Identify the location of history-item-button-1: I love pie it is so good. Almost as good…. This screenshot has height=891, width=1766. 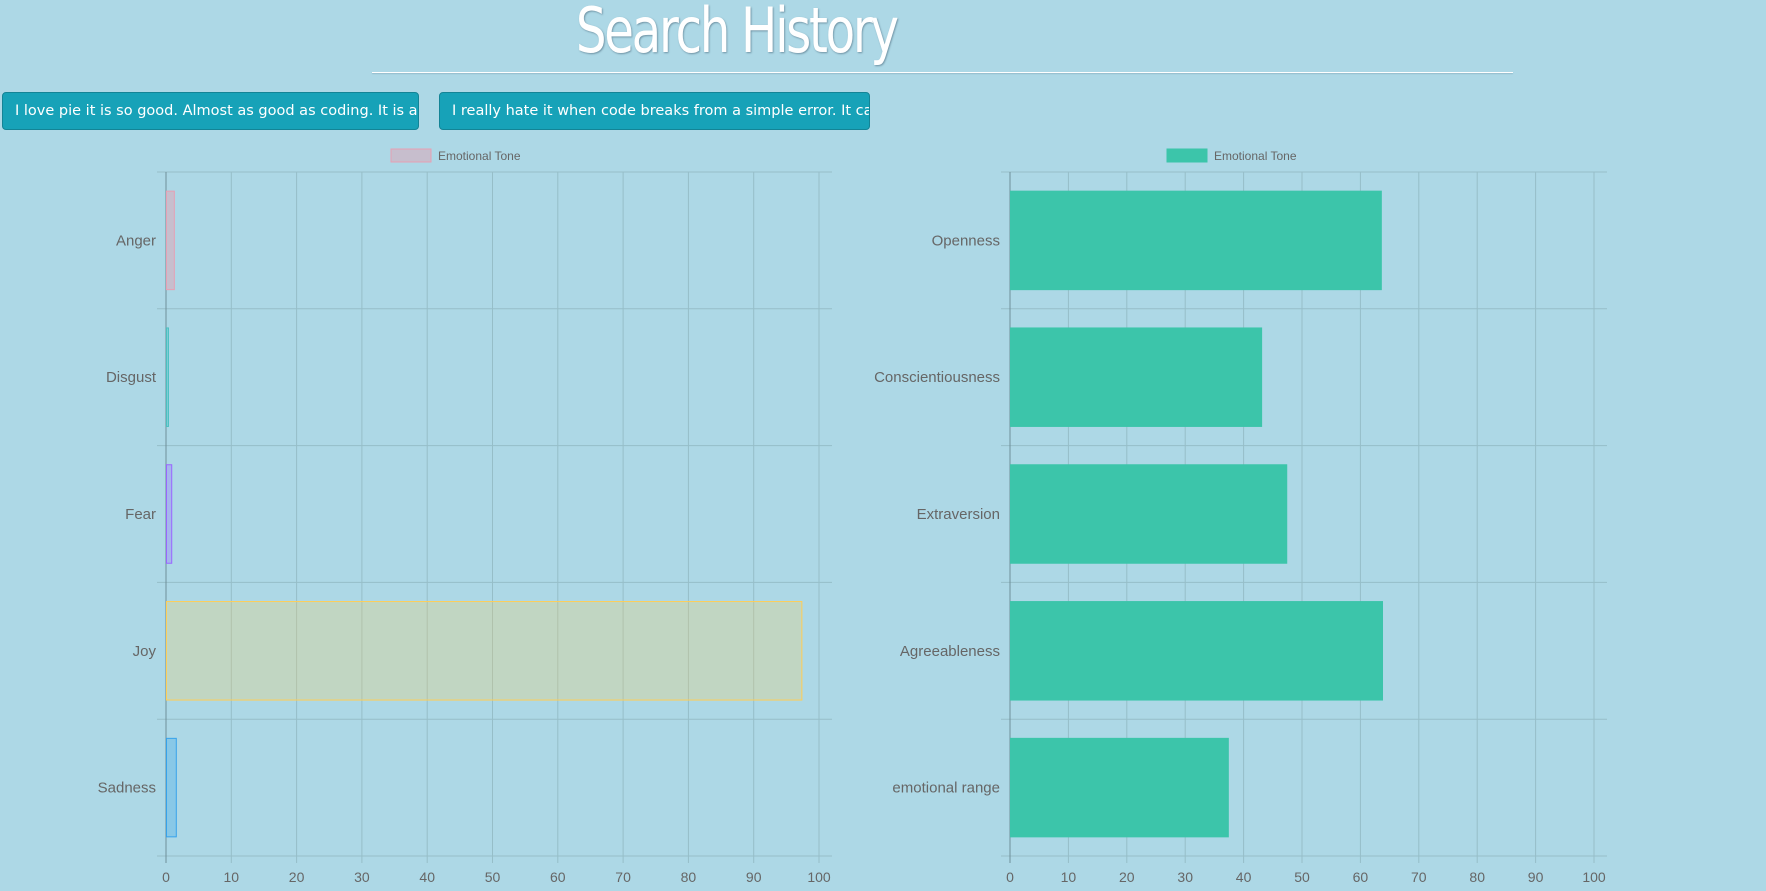
(210, 111).